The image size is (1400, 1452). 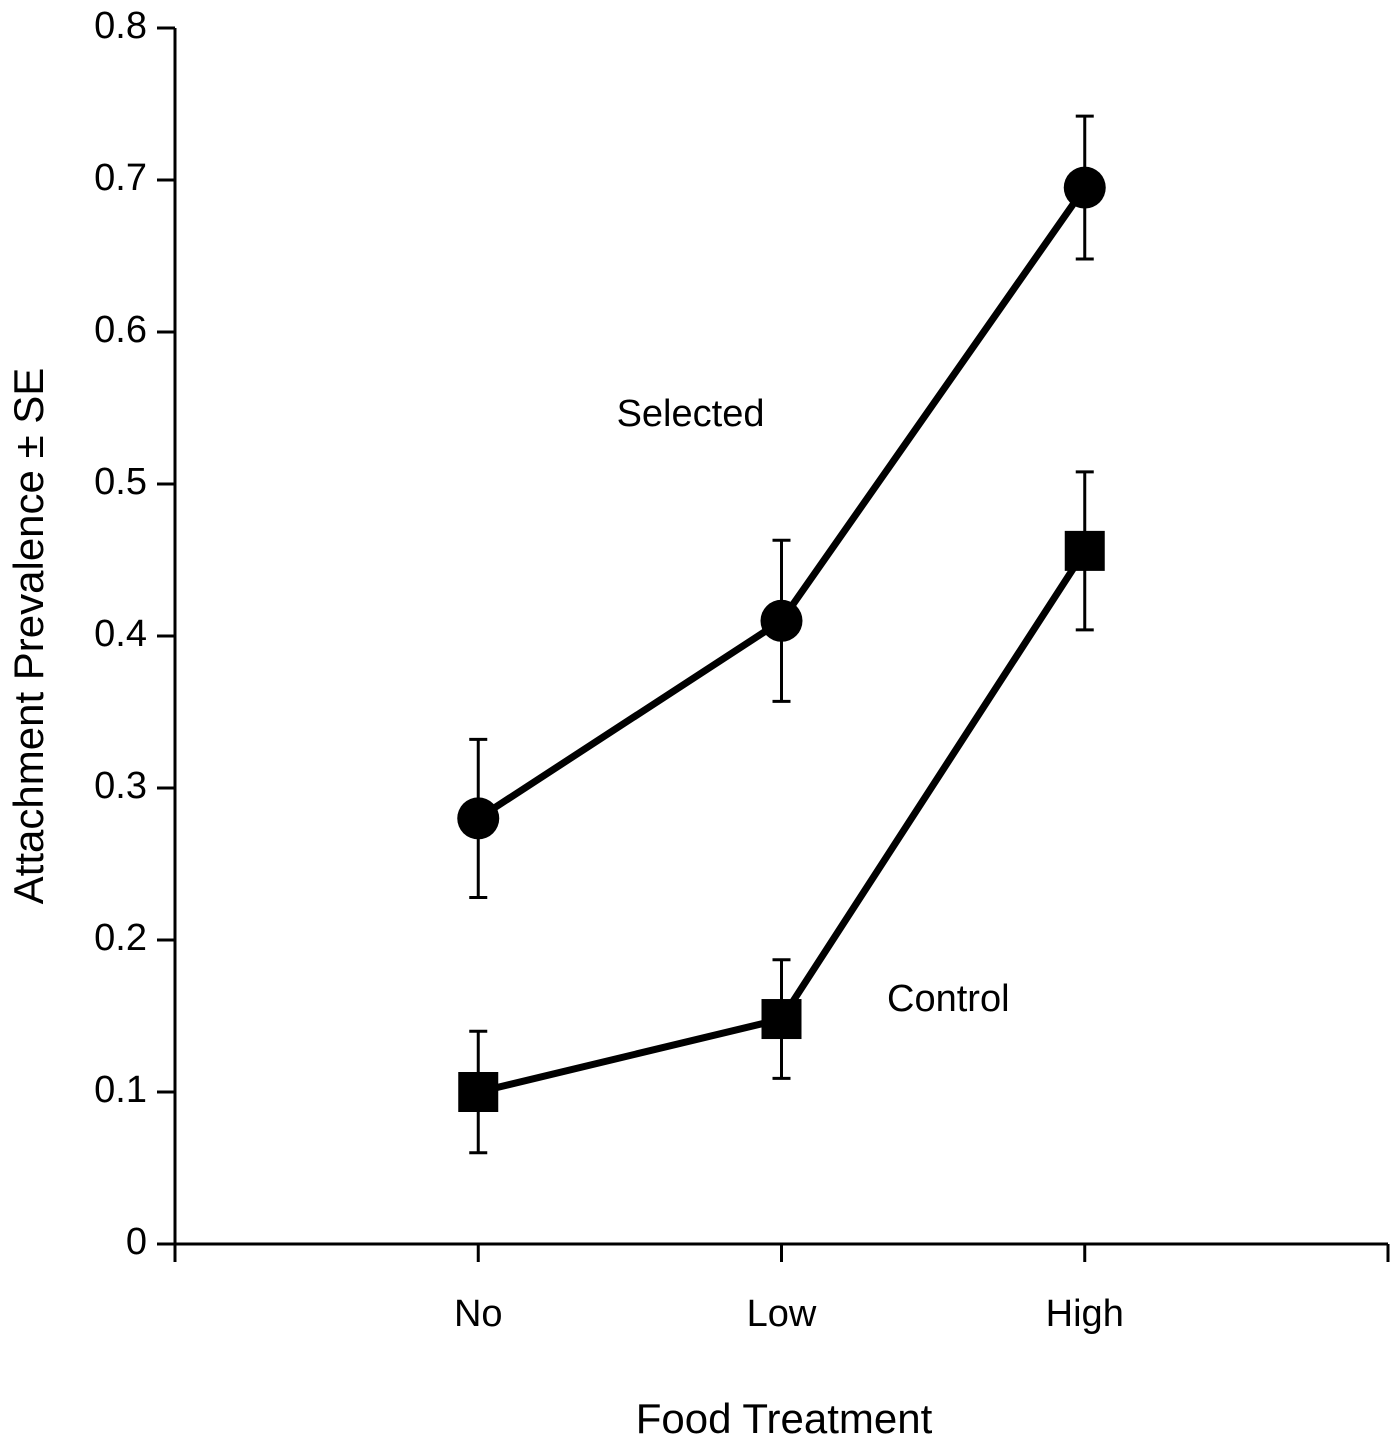 What do you see at coordinates (120, 330) in the screenshot?
I see `y-tick-label: 0.6` at bounding box center [120, 330].